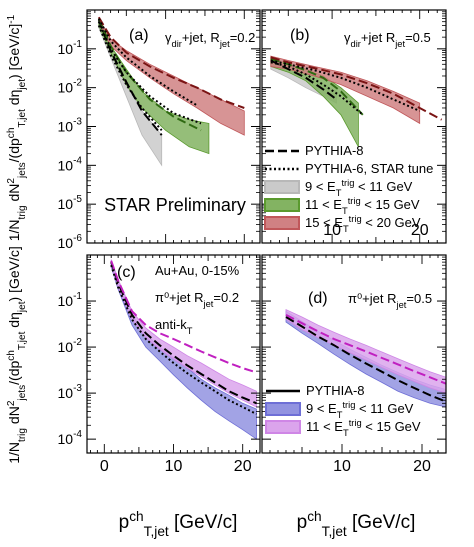 This screenshot has width=474, height=547. I want to click on annotation-text: γdir+jet Rjet=0.5, so click(387, 39).